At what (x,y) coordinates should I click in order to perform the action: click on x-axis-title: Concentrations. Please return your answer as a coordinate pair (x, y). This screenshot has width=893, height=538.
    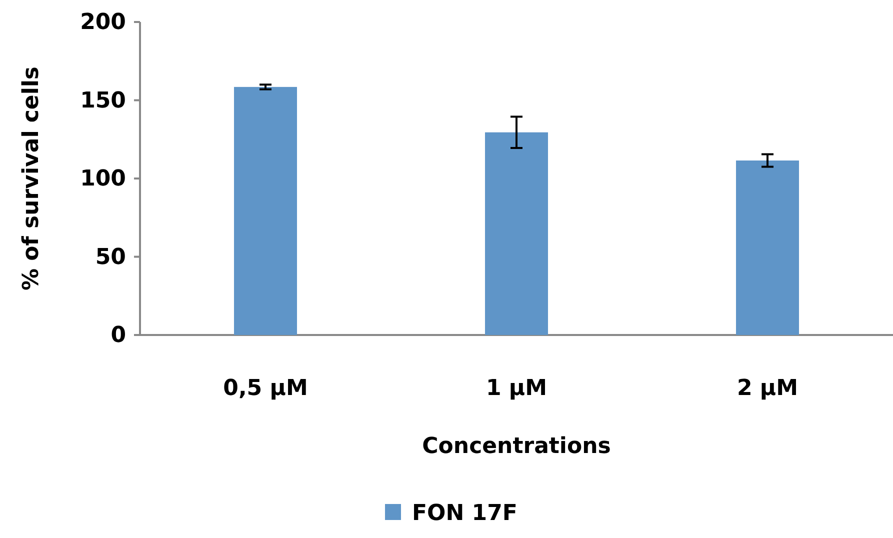
    Looking at the image, I should click on (516, 446).